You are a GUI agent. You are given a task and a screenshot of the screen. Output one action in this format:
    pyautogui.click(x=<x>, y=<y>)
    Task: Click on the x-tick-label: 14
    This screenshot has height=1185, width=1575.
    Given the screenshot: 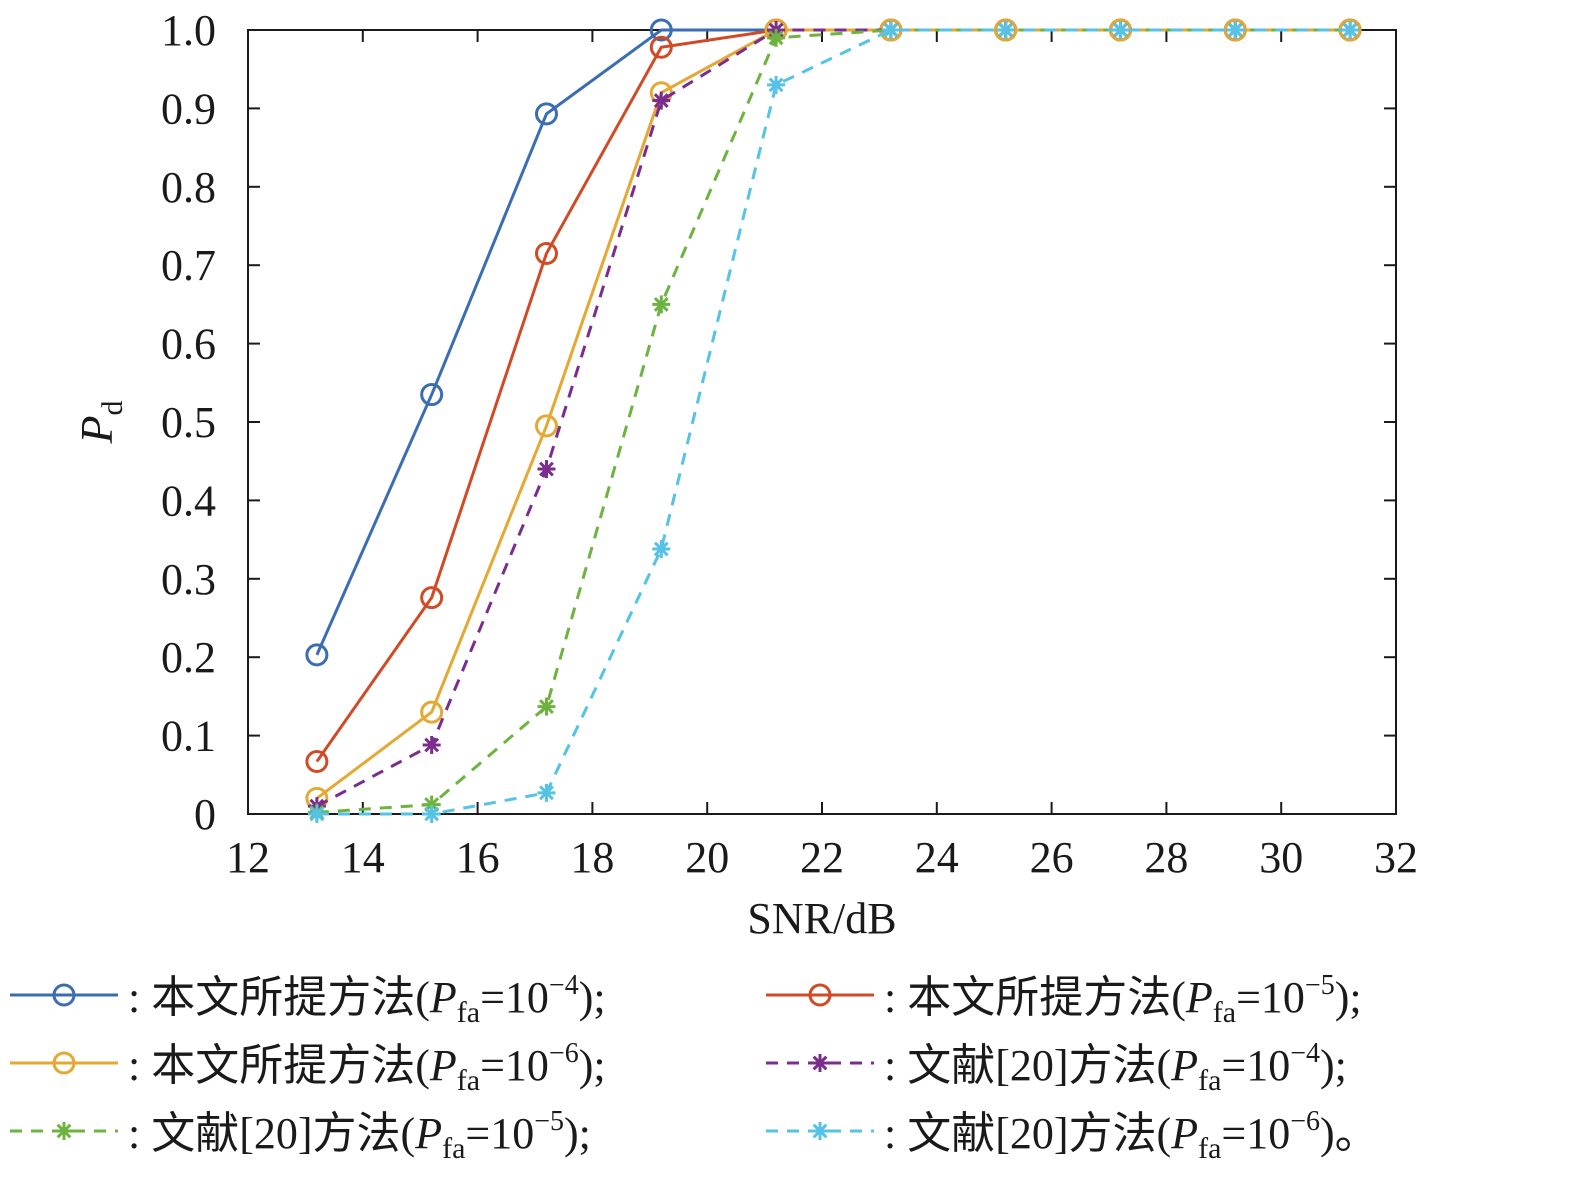 What is the action you would take?
    pyautogui.click(x=363, y=857)
    